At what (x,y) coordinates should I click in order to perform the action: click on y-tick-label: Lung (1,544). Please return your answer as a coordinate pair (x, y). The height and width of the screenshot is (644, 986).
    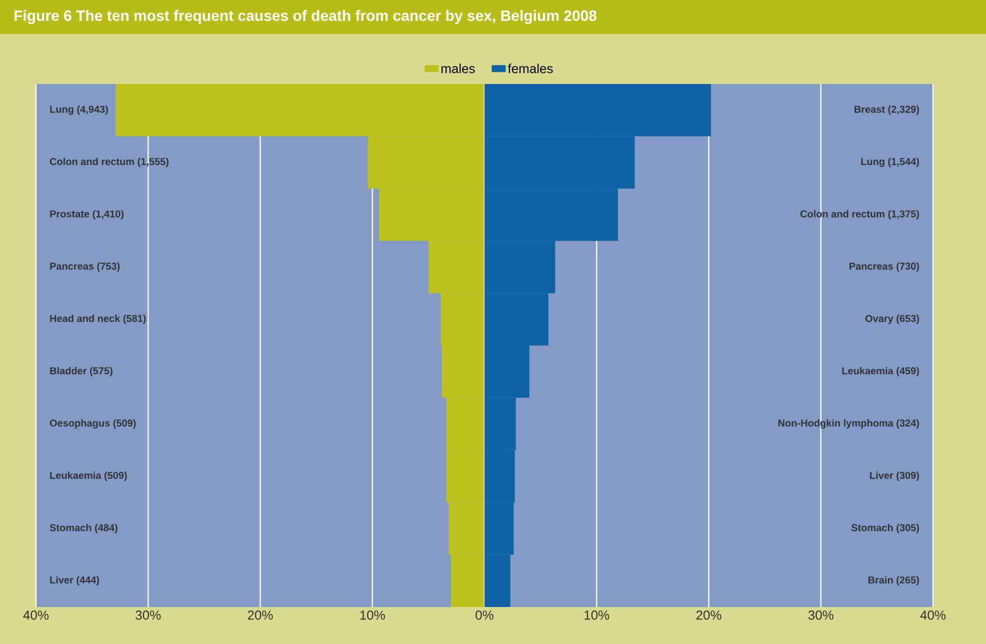
    Looking at the image, I should click on (890, 163).